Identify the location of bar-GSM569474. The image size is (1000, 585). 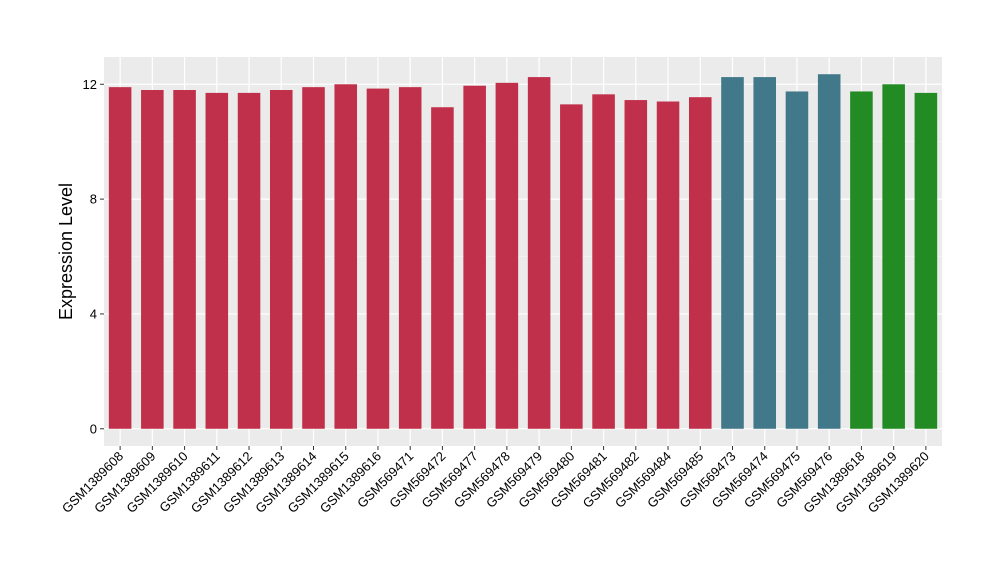
(765, 253).